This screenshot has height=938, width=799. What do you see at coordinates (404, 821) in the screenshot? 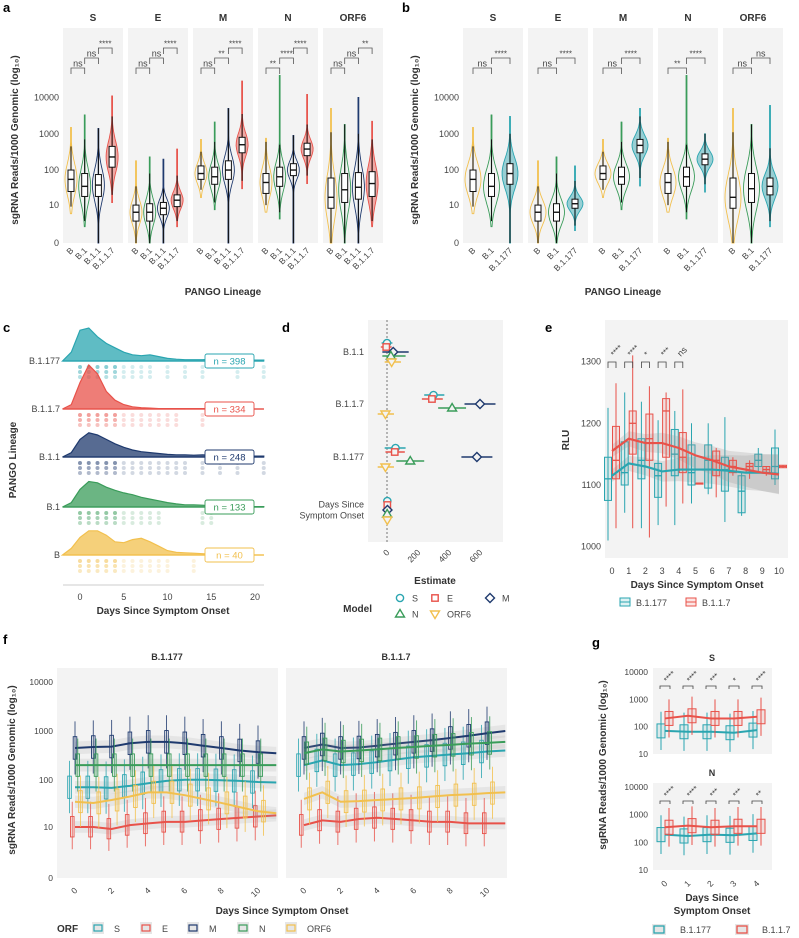
I see `smooth-line-E` at bounding box center [404, 821].